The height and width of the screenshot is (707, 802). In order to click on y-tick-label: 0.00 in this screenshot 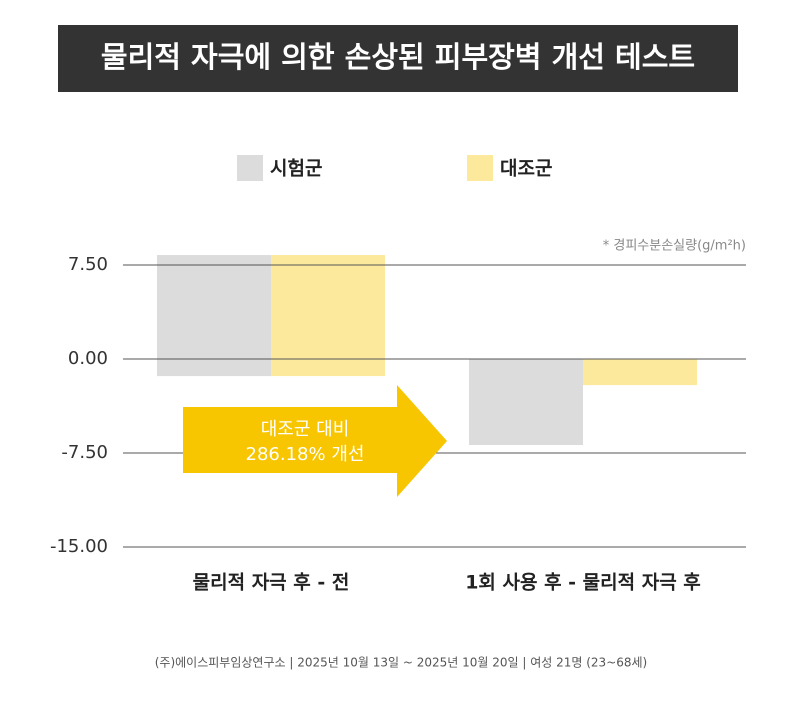, I will do `click(88, 358)`.